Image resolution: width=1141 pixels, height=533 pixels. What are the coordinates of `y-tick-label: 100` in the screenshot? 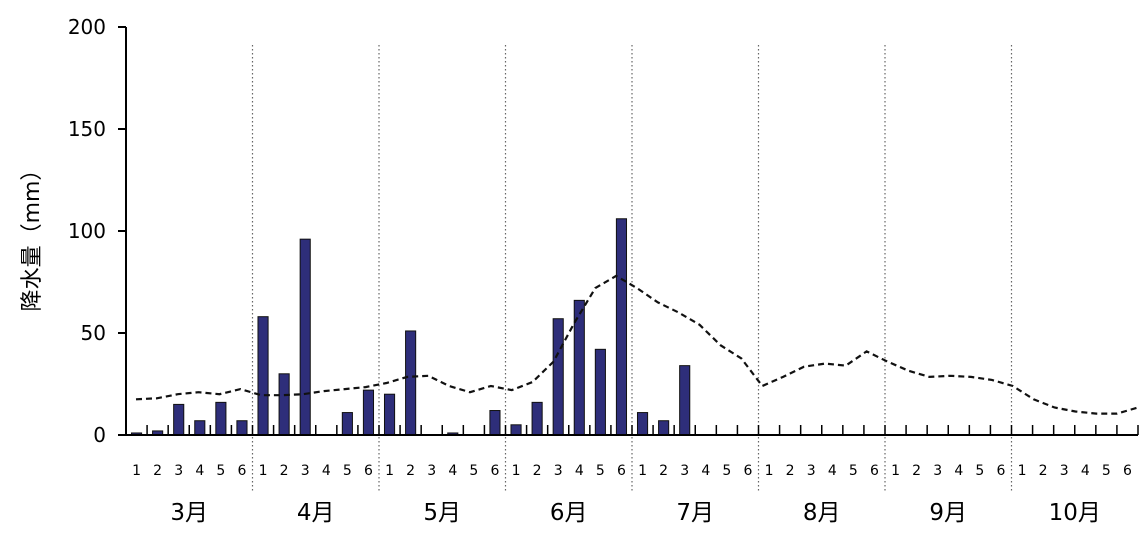 It's located at (87, 231).